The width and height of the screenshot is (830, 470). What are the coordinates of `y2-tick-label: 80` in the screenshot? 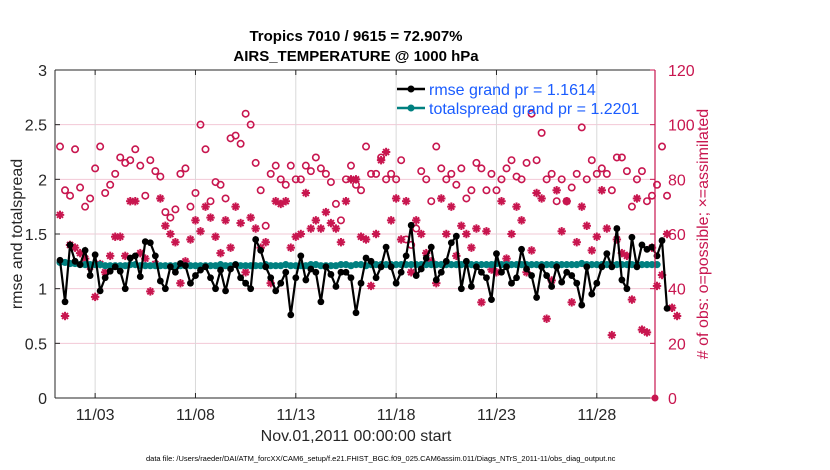 It's located at (677, 180).